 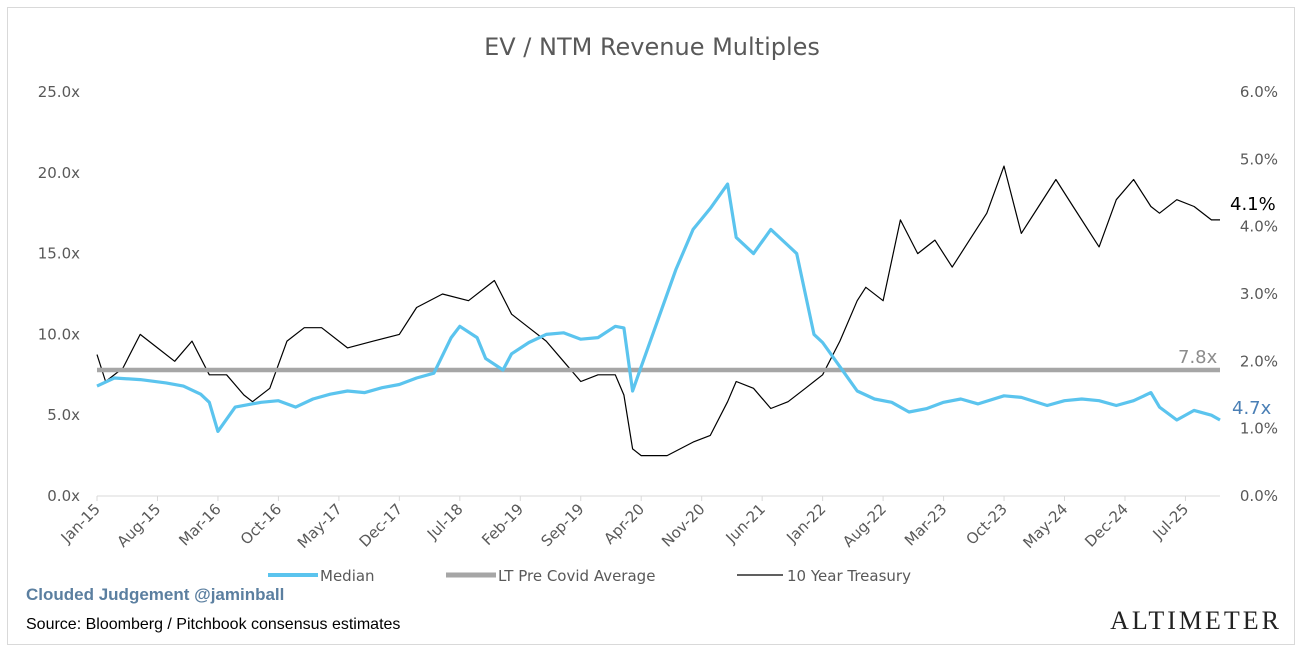 I want to click on x-axis-tick-label: Oct-16, so click(x=261, y=524).